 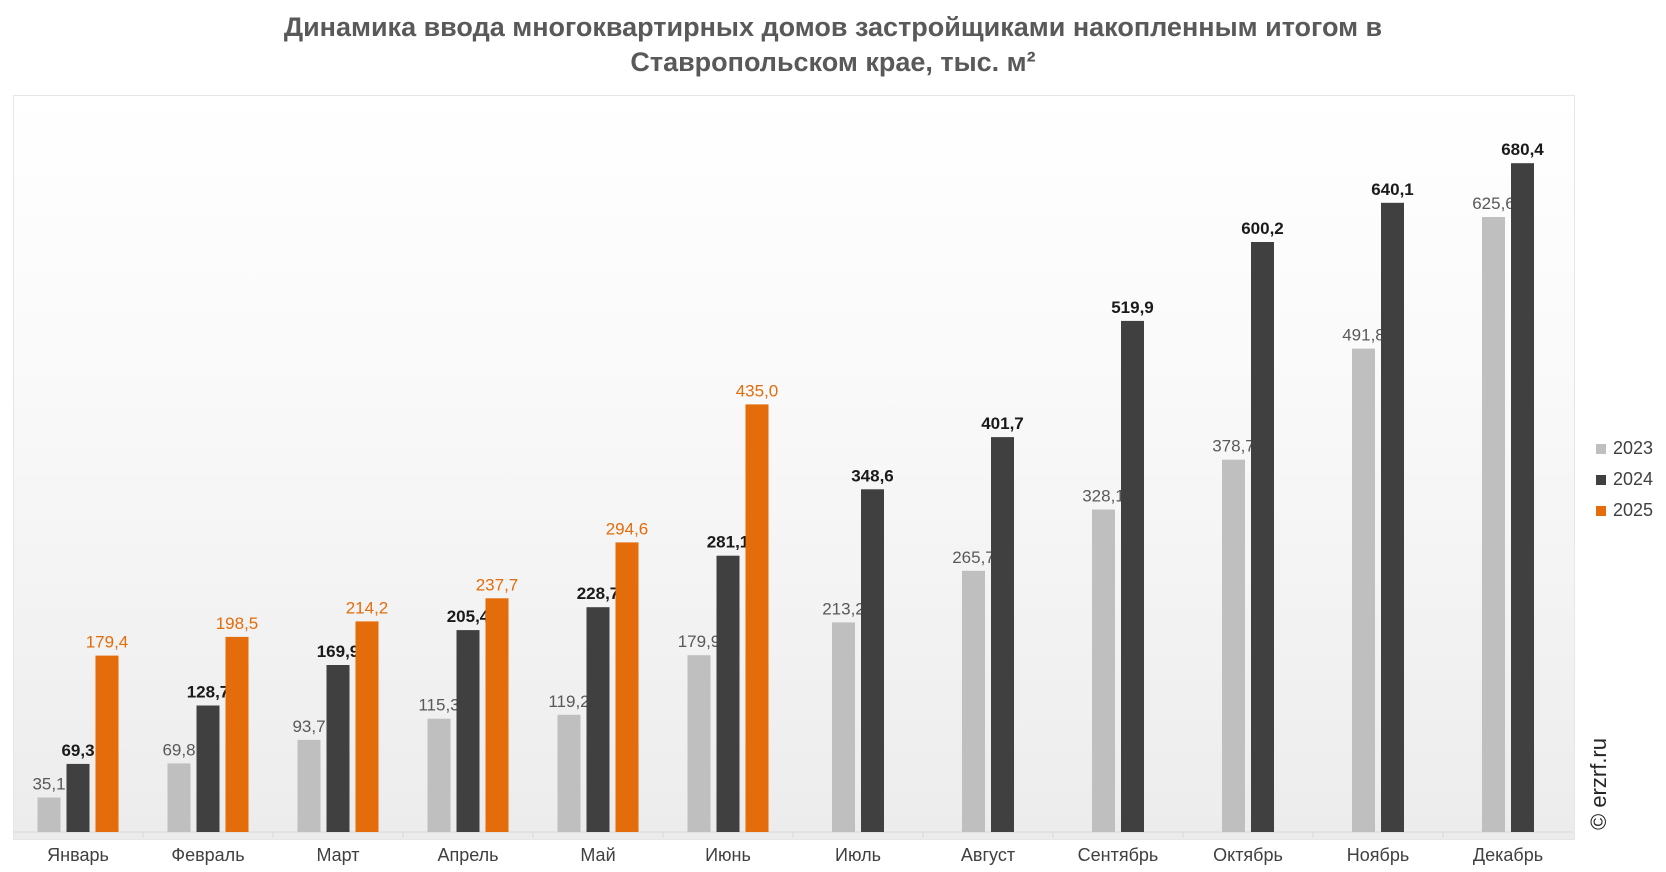 I want to click on data-label-2025-2: 198,5, so click(x=237, y=623).